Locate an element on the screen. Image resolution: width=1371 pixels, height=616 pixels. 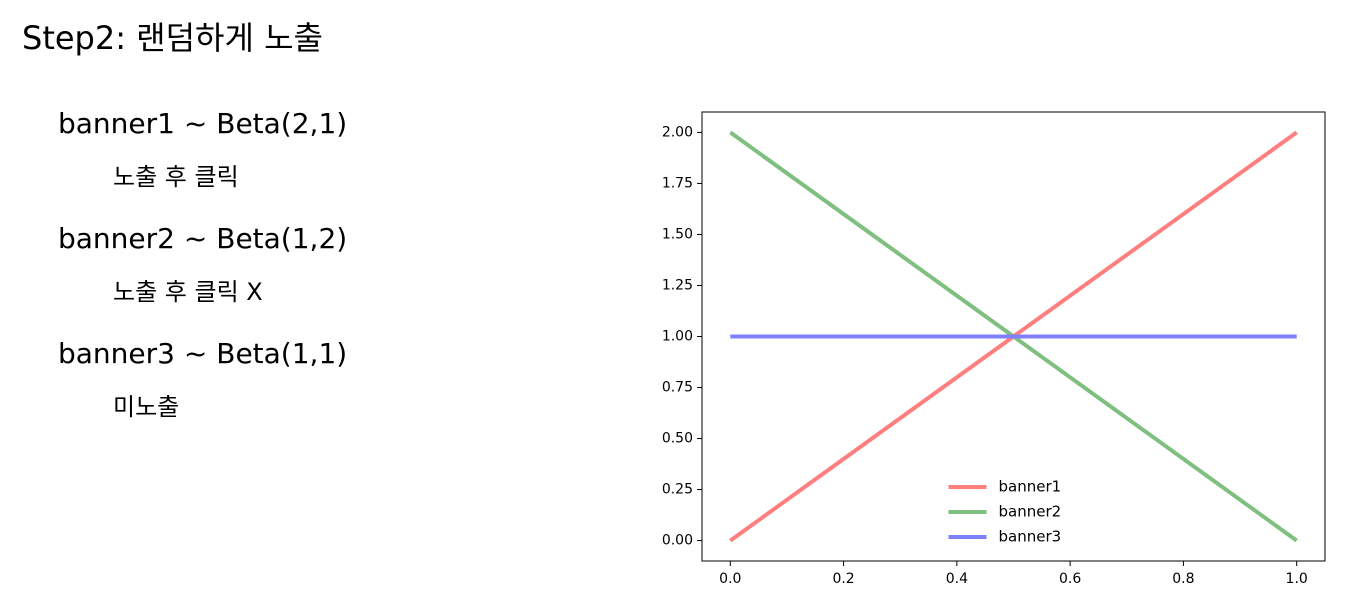
x-tick-label: 0.4 is located at coordinates (957, 579).